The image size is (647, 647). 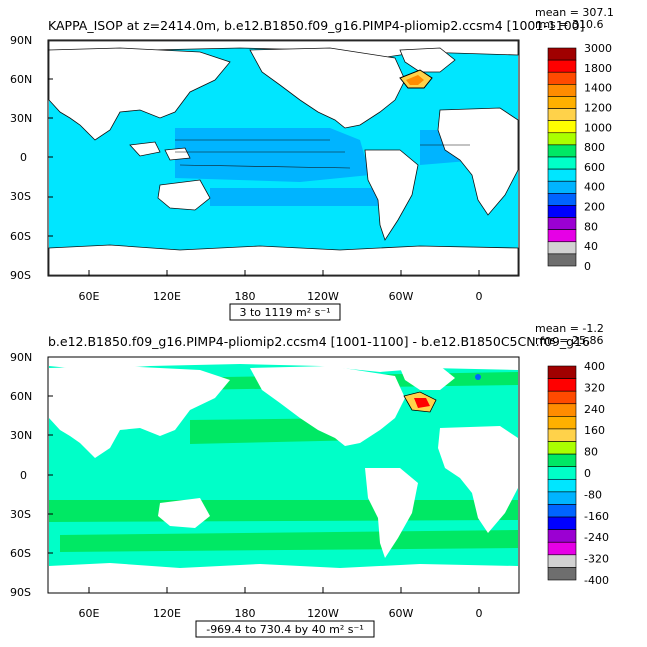 What do you see at coordinates (596, 559) in the screenshot?
I see `colorbar-label: -320` at bounding box center [596, 559].